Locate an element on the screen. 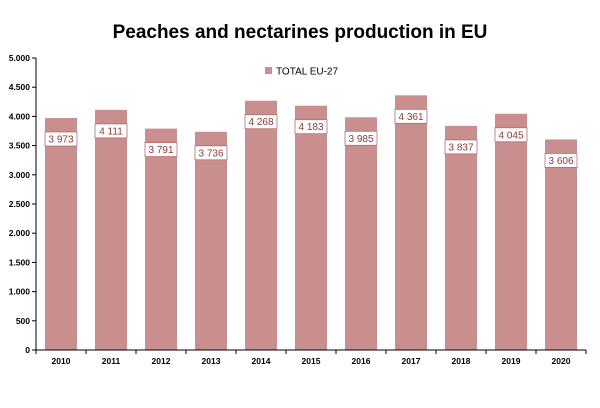 This screenshot has height=408, width=600. y-tick-label: 2.500 is located at coordinates (20, 204).